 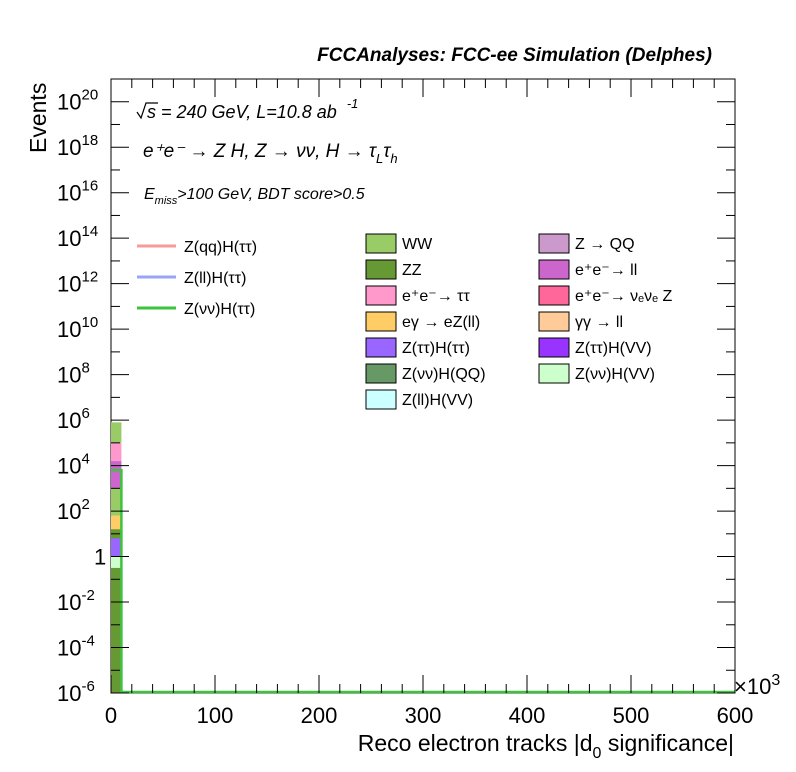 What do you see at coordinates (606, 270) in the screenshot?
I see `background-legend-label: e⁺e⁻→ ll` at bounding box center [606, 270].